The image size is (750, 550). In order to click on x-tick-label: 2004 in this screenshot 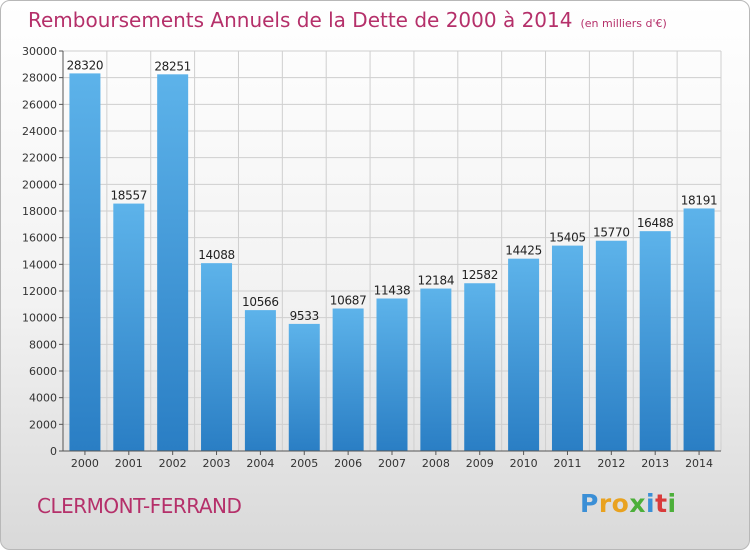, I will do `click(260, 463)`.